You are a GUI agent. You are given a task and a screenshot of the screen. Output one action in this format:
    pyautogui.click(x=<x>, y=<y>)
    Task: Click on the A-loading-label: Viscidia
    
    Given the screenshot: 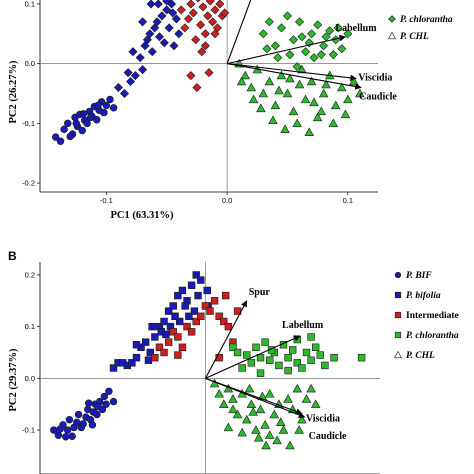 What is the action you would take?
    pyautogui.click(x=375, y=78)
    